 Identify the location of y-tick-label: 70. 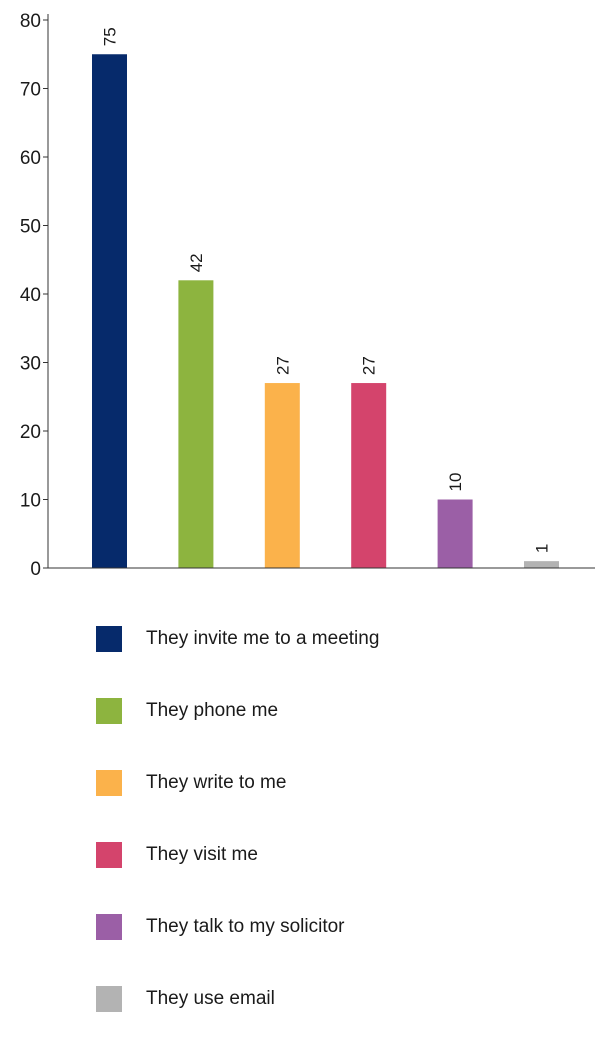
(30, 90).